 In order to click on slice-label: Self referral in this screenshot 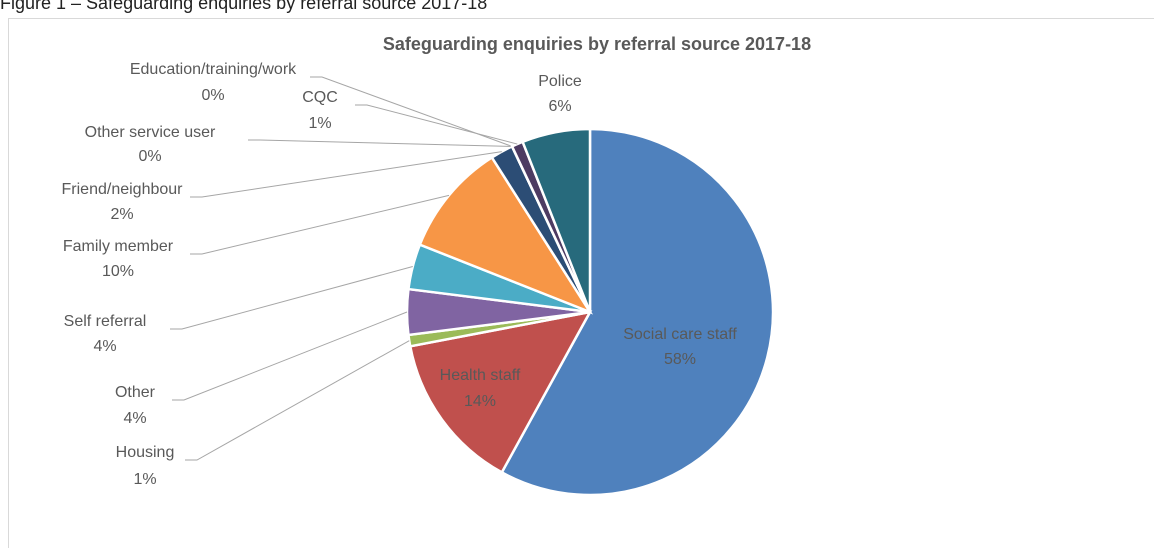, I will do `click(105, 321)`.